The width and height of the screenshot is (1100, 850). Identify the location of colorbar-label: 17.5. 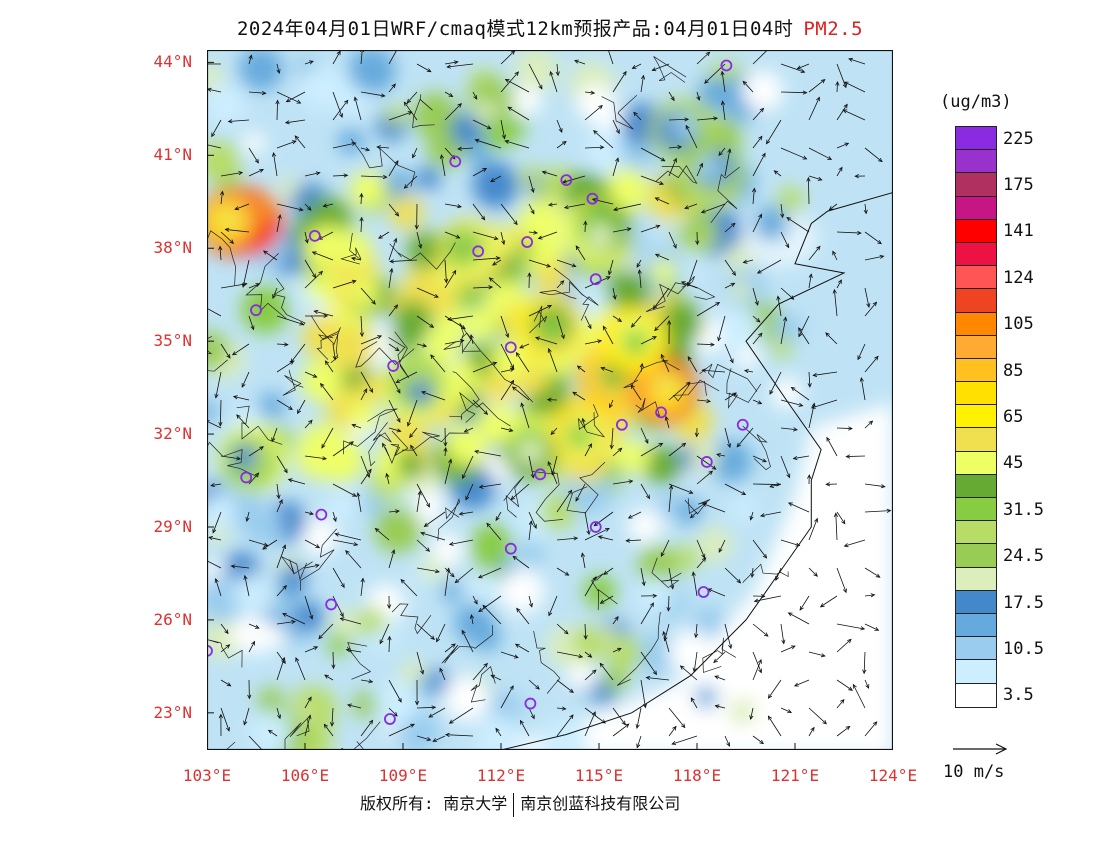
(1023, 602).